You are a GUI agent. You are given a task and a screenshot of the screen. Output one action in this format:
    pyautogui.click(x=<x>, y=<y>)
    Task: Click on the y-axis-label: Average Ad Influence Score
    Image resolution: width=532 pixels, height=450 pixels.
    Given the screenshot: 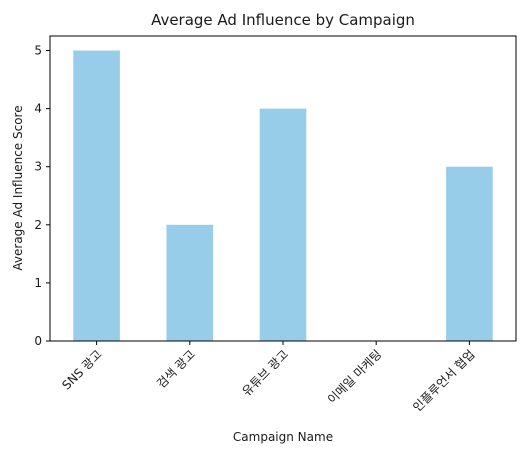 What is the action you would take?
    pyautogui.click(x=18, y=187)
    